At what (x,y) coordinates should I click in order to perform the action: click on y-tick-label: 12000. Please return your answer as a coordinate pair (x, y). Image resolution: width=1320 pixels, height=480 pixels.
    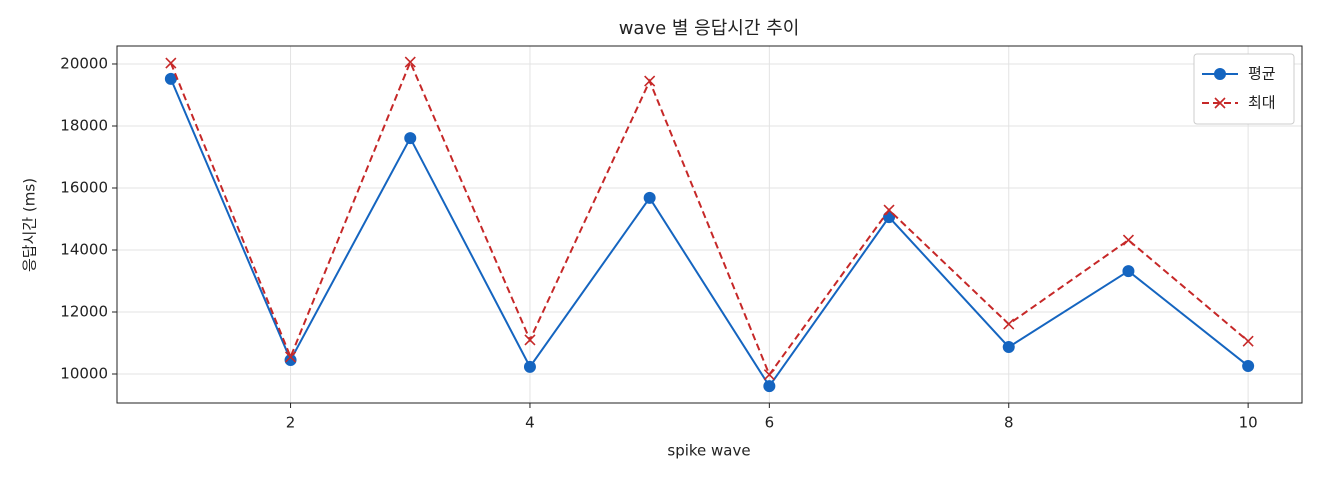
    Looking at the image, I should click on (84, 312).